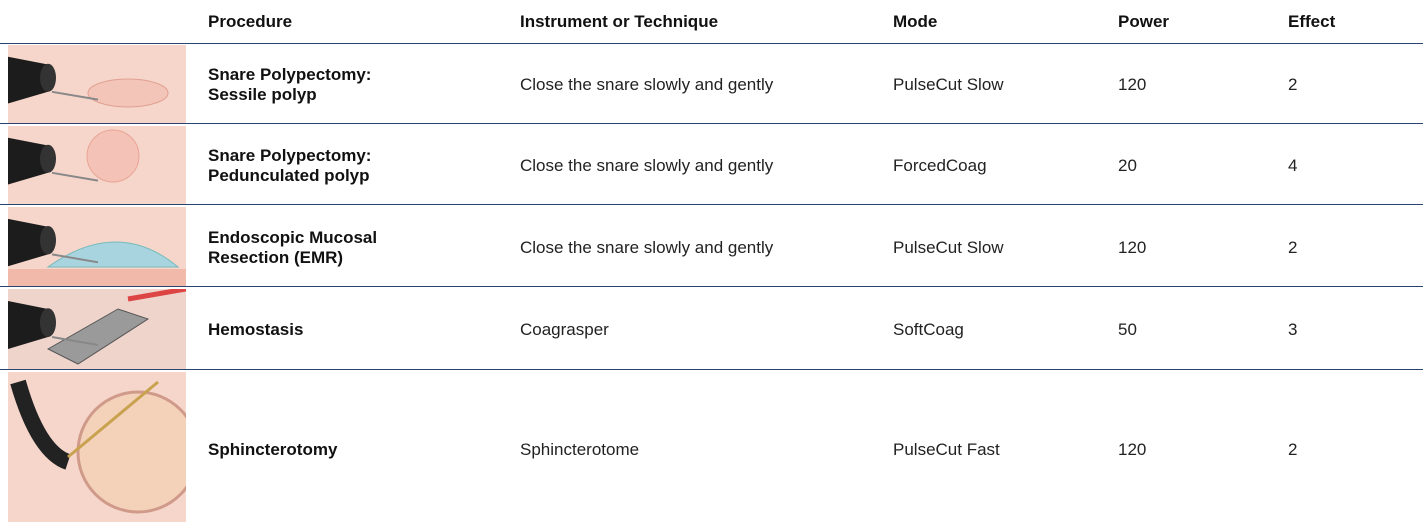 The image size is (1423, 523). Describe the element at coordinates (1127, 165) in the screenshot. I see `power: 20` at that location.